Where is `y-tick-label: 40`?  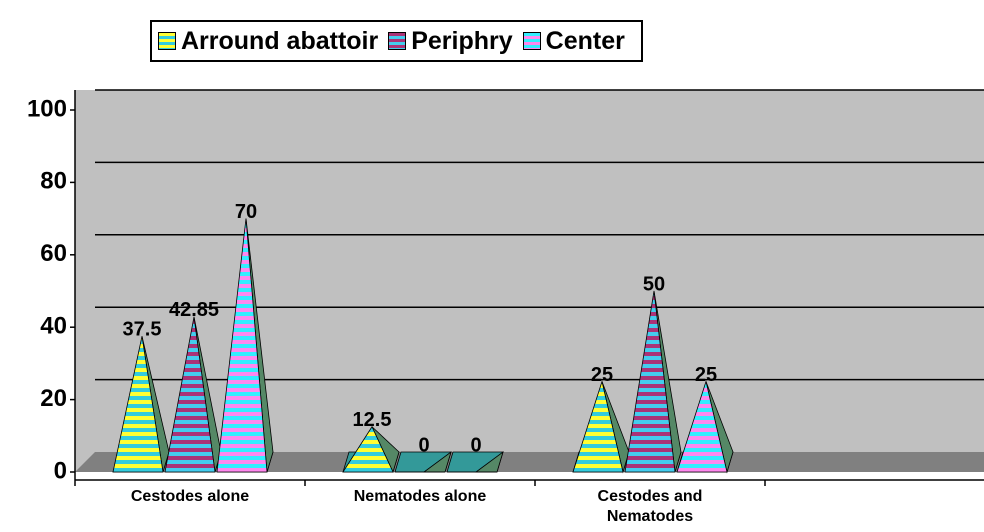 y-tick-label: 40 is located at coordinates (53, 326).